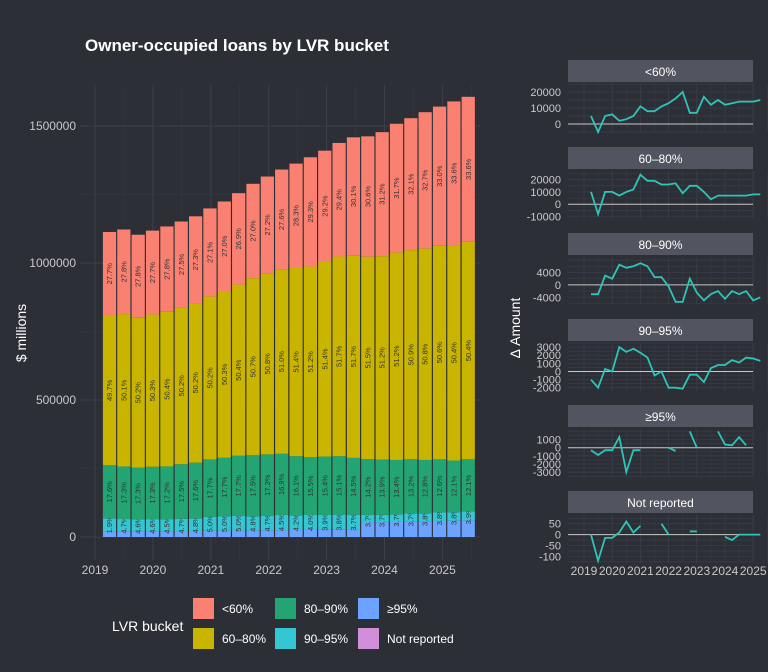 Image resolution: width=768 pixels, height=672 pixels. I want to click on bar-segment-label: 12.8%, so click(425, 487).